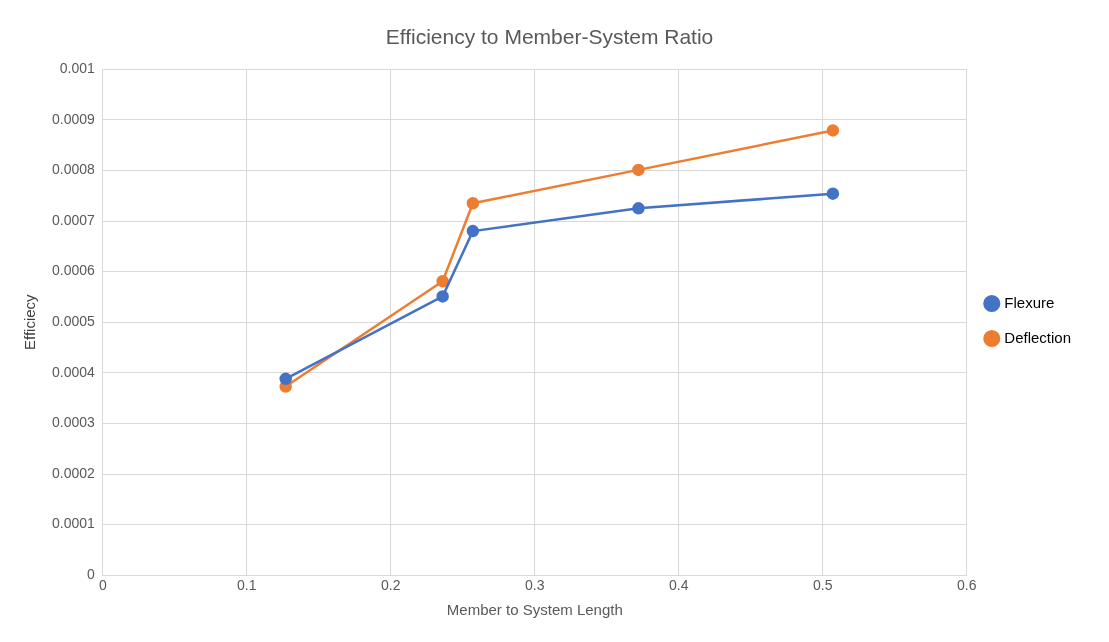 This screenshot has height=642, width=1109. What do you see at coordinates (549, 37) in the screenshot?
I see `chart-title: Efficiency to Member-System Ratio` at bounding box center [549, 37].